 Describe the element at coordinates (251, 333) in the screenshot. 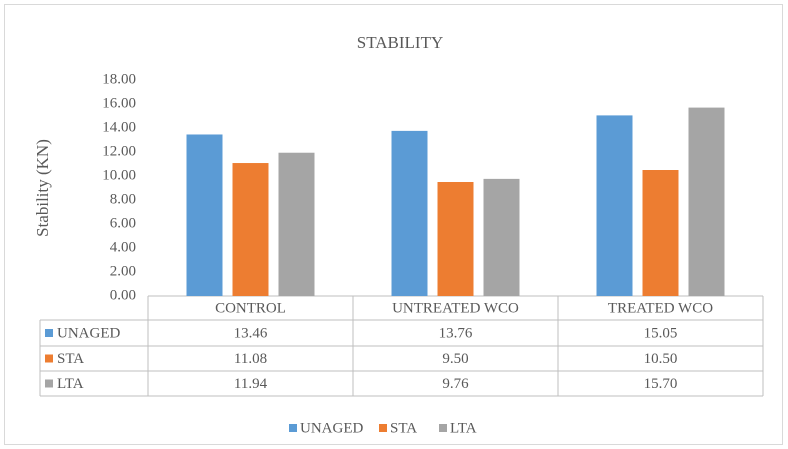

I see `table-cell: 13.46` at that location.